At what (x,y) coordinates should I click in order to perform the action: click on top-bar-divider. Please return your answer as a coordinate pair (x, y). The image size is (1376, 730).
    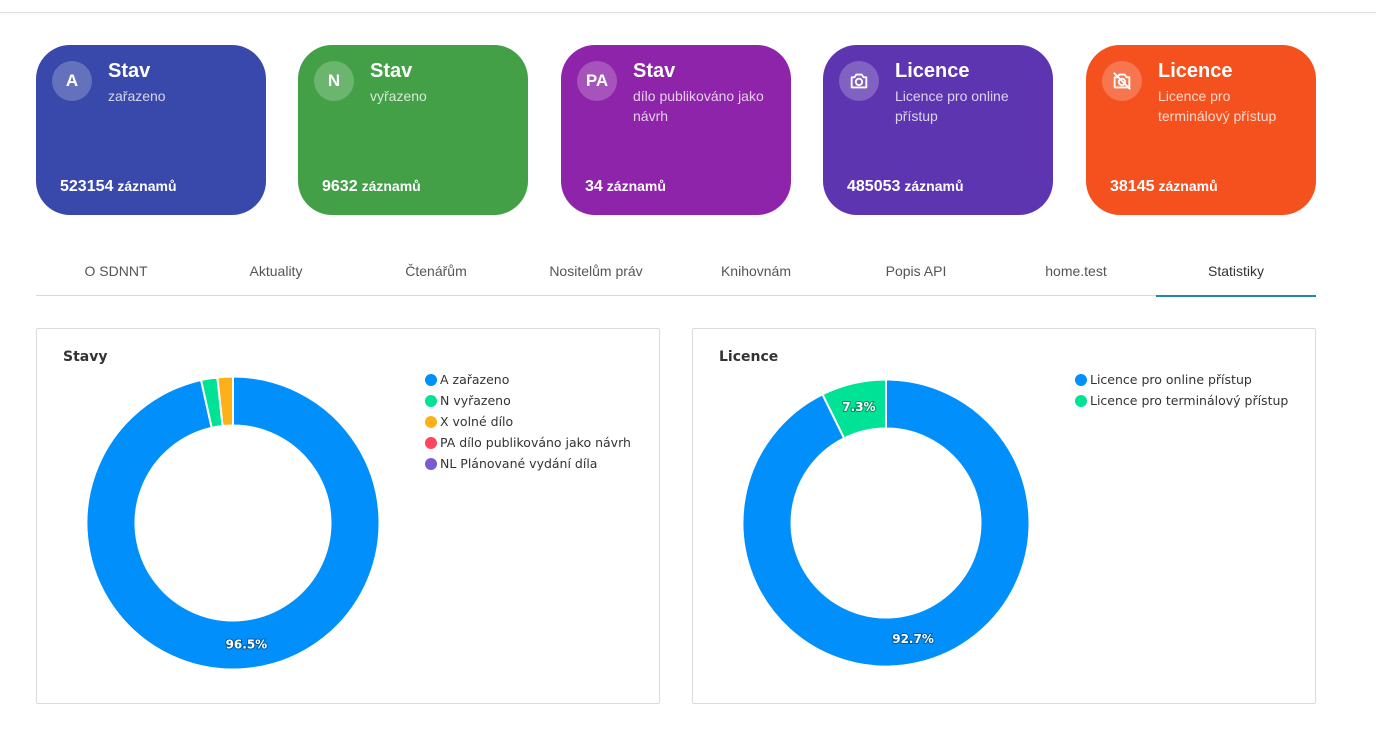
    Looking at the image, I should click on (688, 6).